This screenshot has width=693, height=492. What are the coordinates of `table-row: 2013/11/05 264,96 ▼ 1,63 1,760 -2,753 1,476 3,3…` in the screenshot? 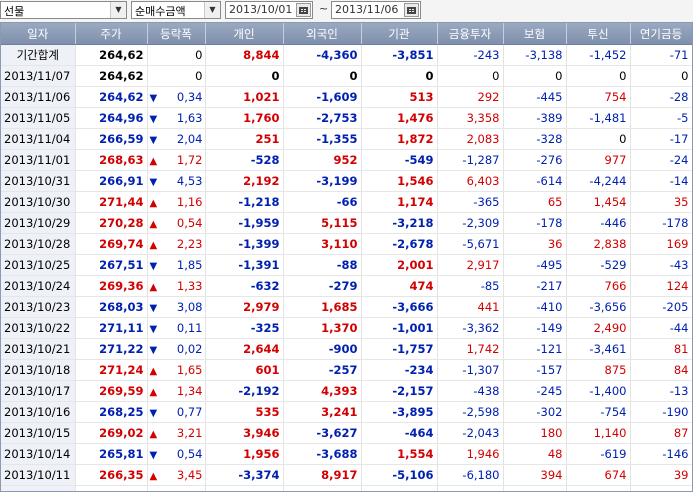 It's located at (346, 118).